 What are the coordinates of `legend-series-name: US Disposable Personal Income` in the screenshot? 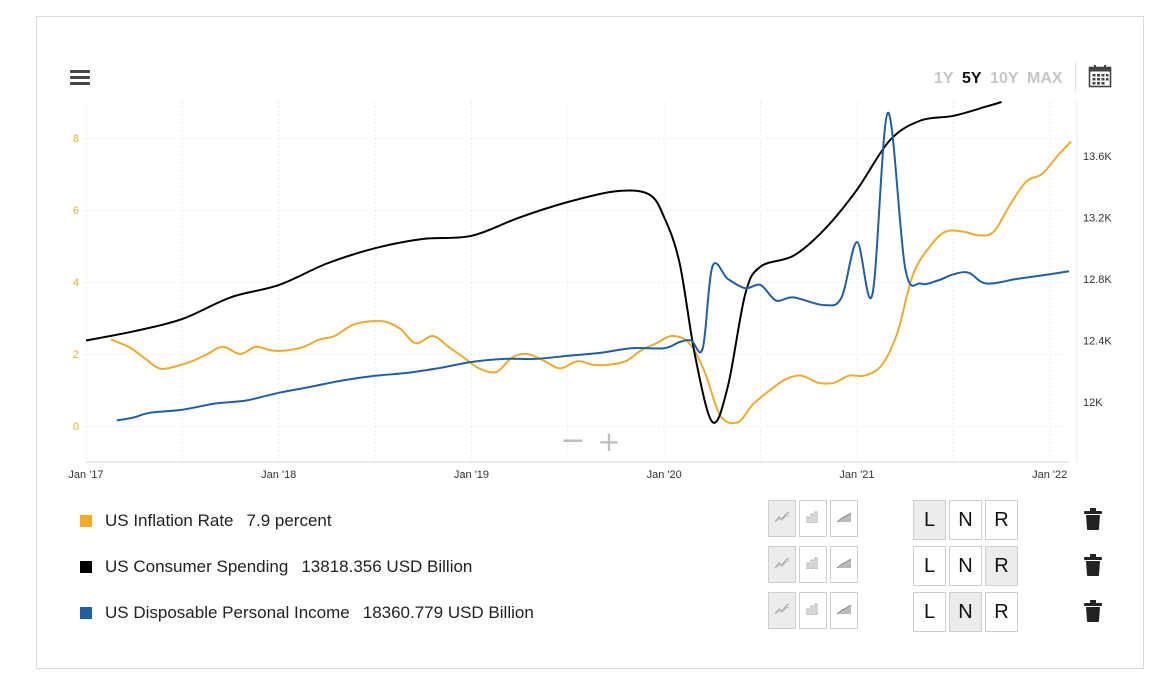 It's located at (227, 612).